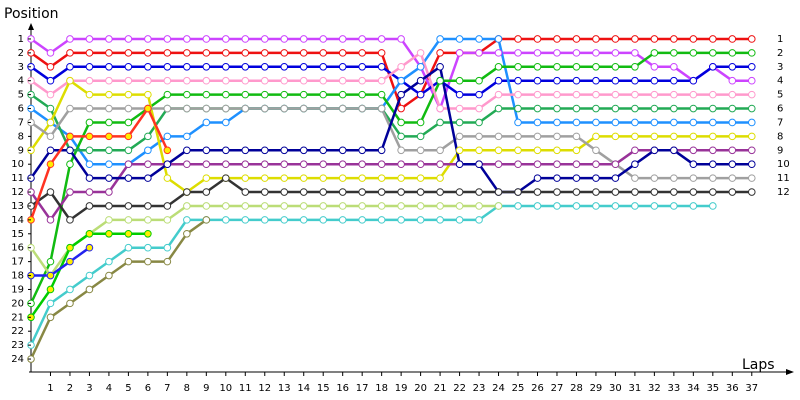  What do you see at coordinates (21, 81) in the screenshot?
I see `y-tick-label: 4` at bounding box center [21, 81].